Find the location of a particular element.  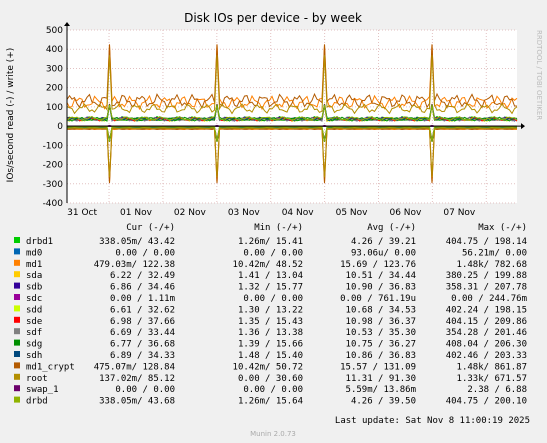

legend-cur: 0.00 / 0.00 is located at coordinates (145, 390).